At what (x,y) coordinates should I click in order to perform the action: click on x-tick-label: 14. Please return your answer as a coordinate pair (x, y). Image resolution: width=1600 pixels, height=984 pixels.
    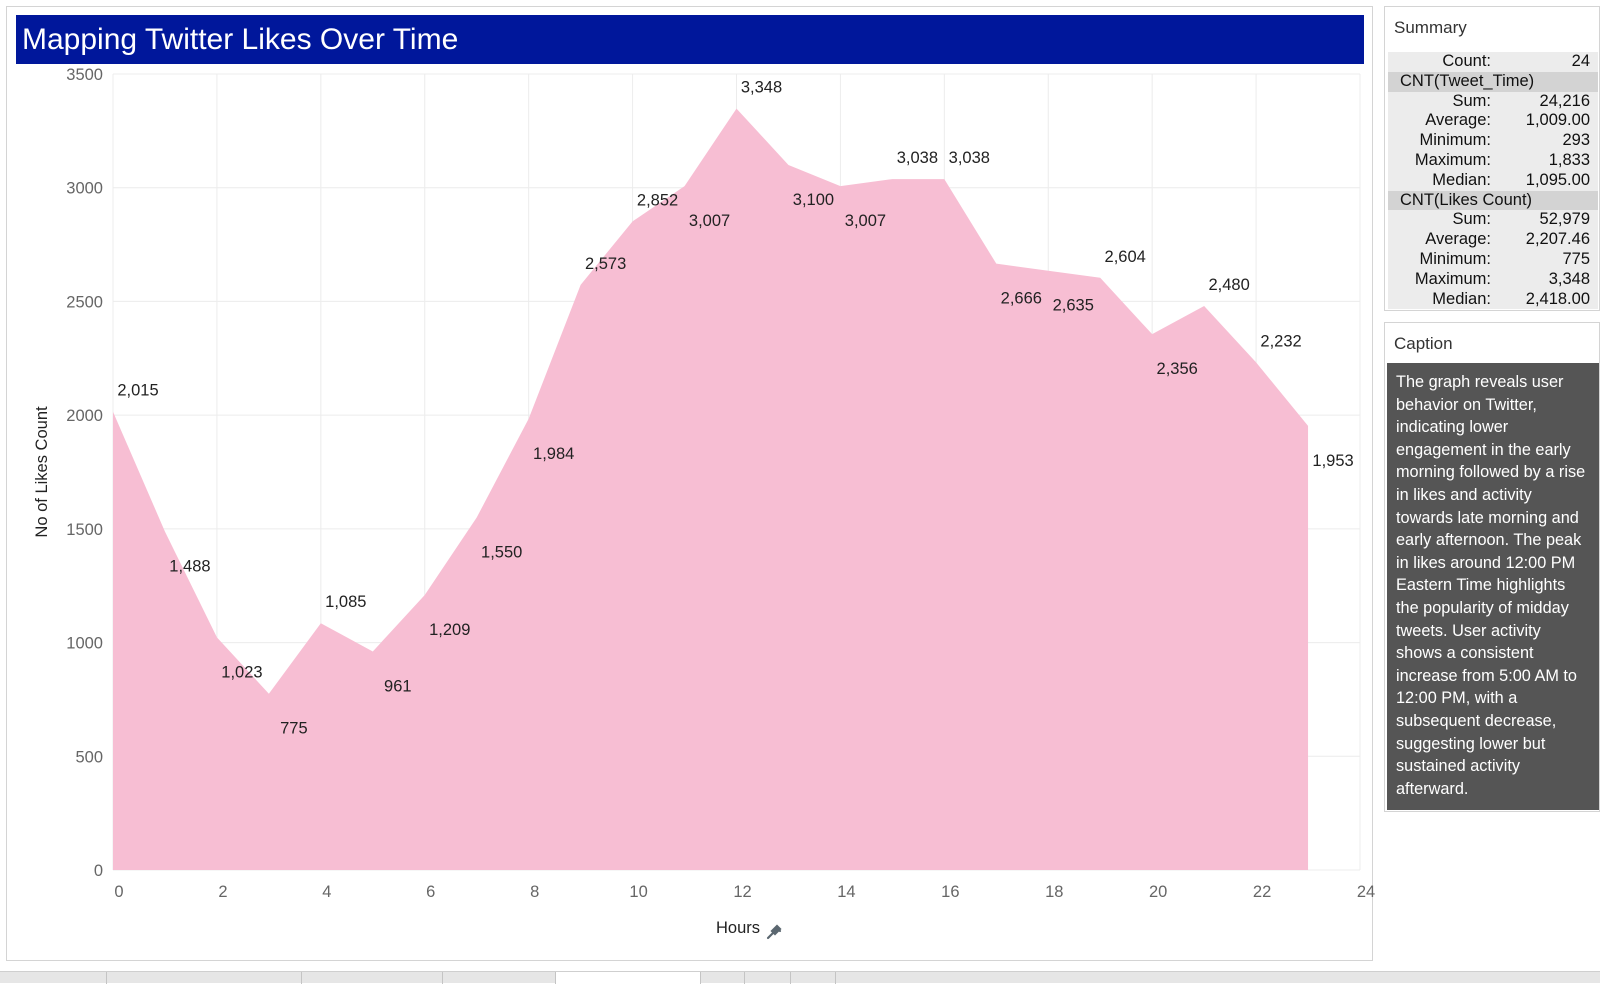
    Looking at the image, I should click on (846, 892).